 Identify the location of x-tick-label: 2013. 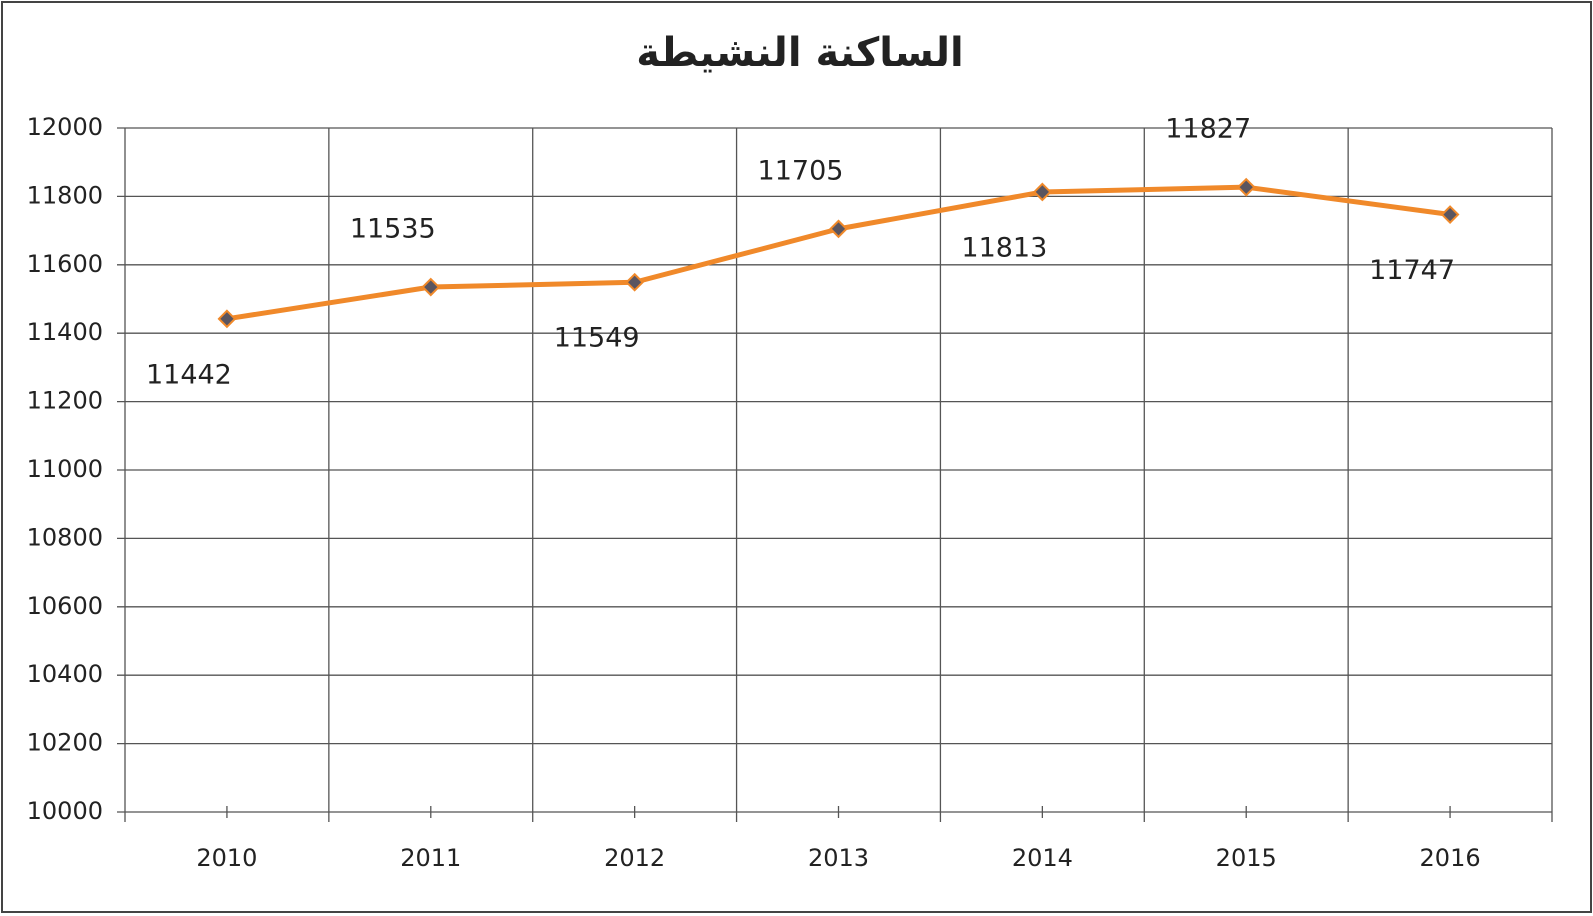
(838, 858).